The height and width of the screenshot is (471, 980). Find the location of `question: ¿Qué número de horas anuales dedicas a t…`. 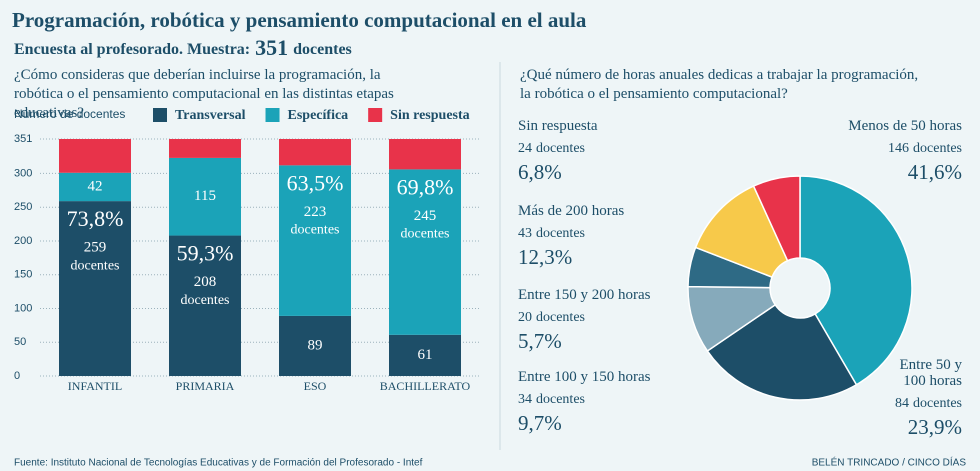

question: ¿Qué número de horas anuales dedicas a t… is located at coordinates (719, 84).